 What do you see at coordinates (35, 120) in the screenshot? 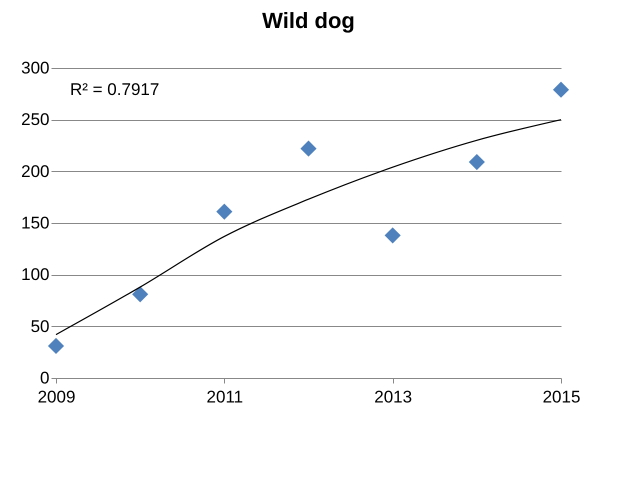
I see `y-tick-label: 250` at bounding box center [35, 120].